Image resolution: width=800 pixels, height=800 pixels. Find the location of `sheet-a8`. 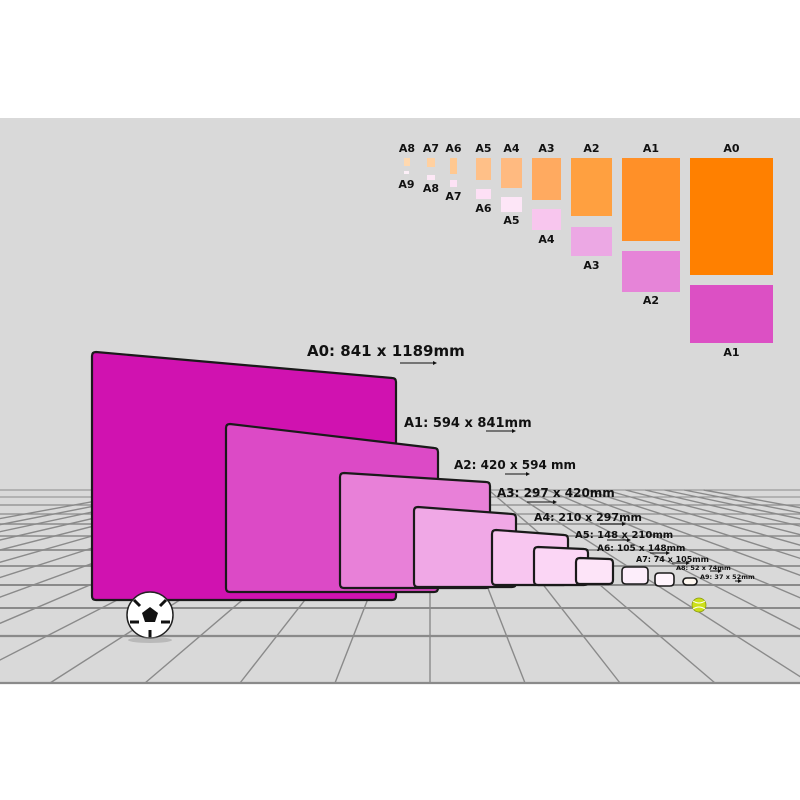

sheet-a8 is located at coordinates (664, 579).